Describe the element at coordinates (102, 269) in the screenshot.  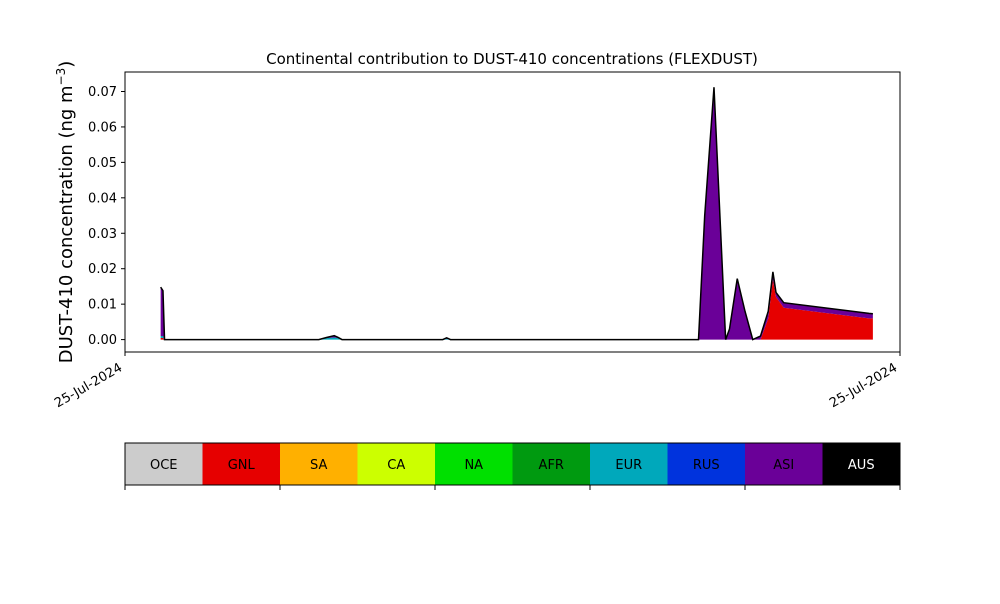
I see `y-tick-label: 0.02` at that location.